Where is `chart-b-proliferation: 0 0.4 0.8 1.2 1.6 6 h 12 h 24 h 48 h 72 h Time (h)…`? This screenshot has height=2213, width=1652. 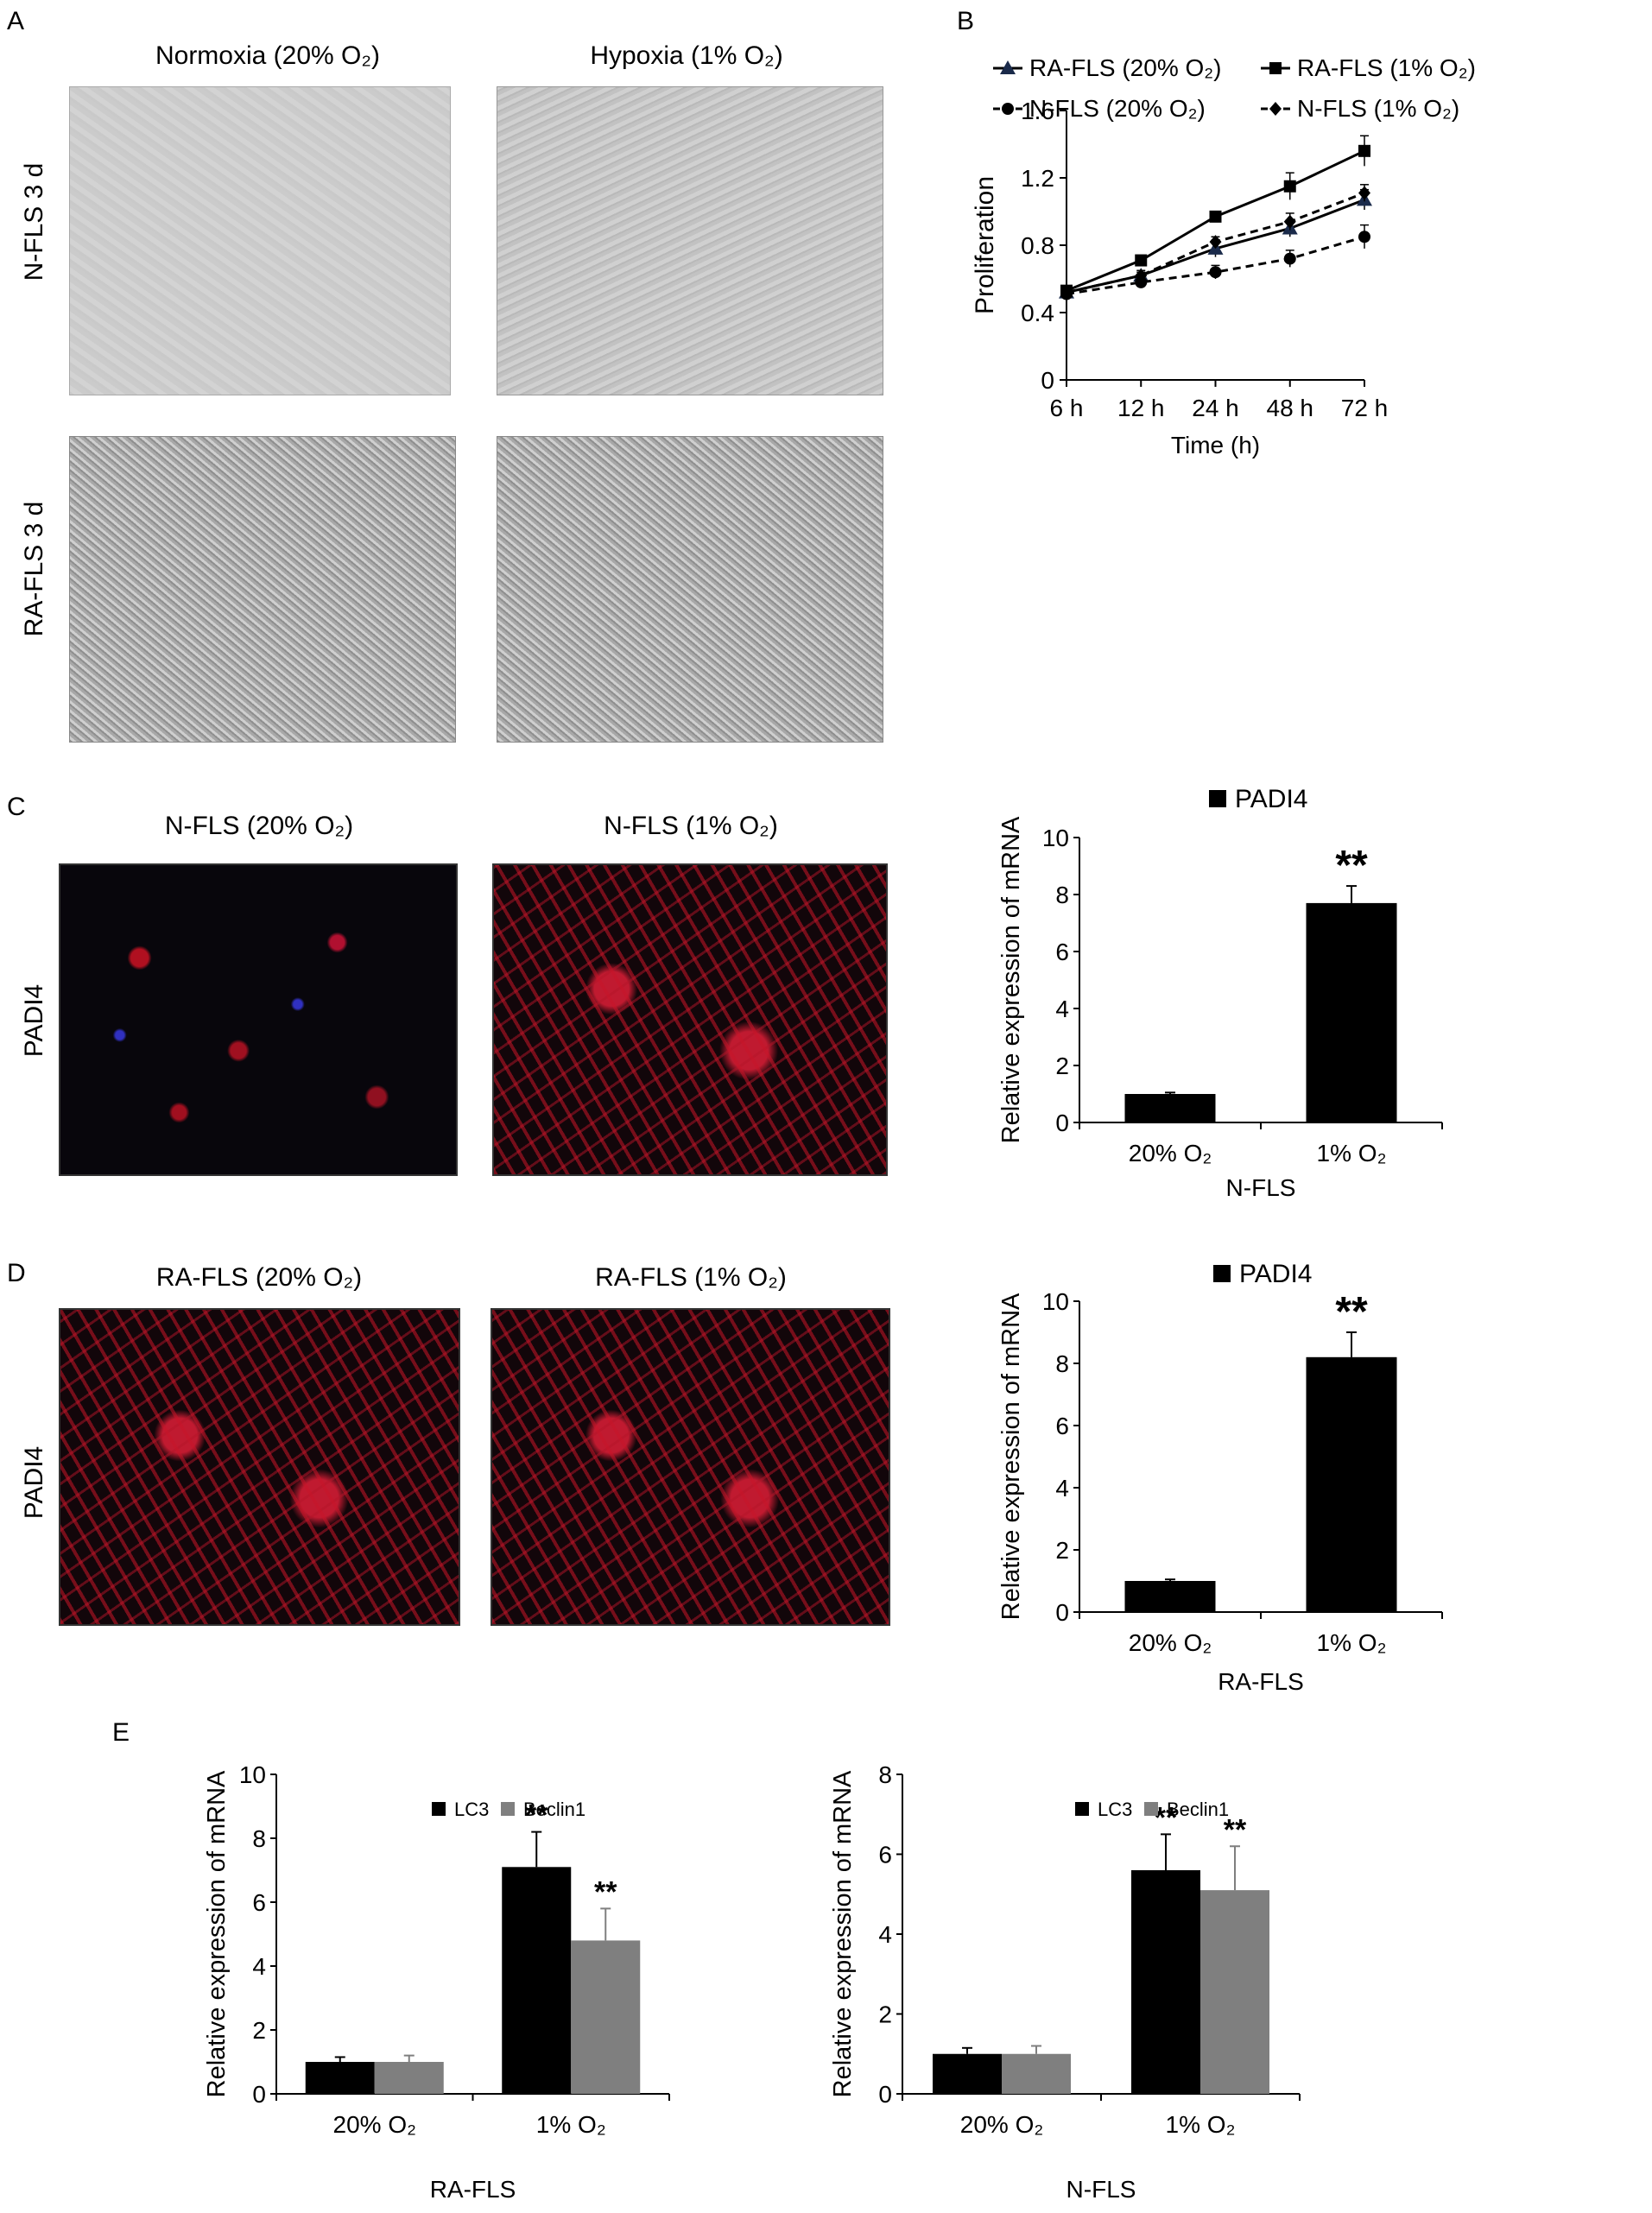
chart-b-proliferation: 0 0.4 0.8 1.2 1.6 6 h 12 h 24 h 48 h 72 h Time (h)… is located at coordinates (1223, 256).